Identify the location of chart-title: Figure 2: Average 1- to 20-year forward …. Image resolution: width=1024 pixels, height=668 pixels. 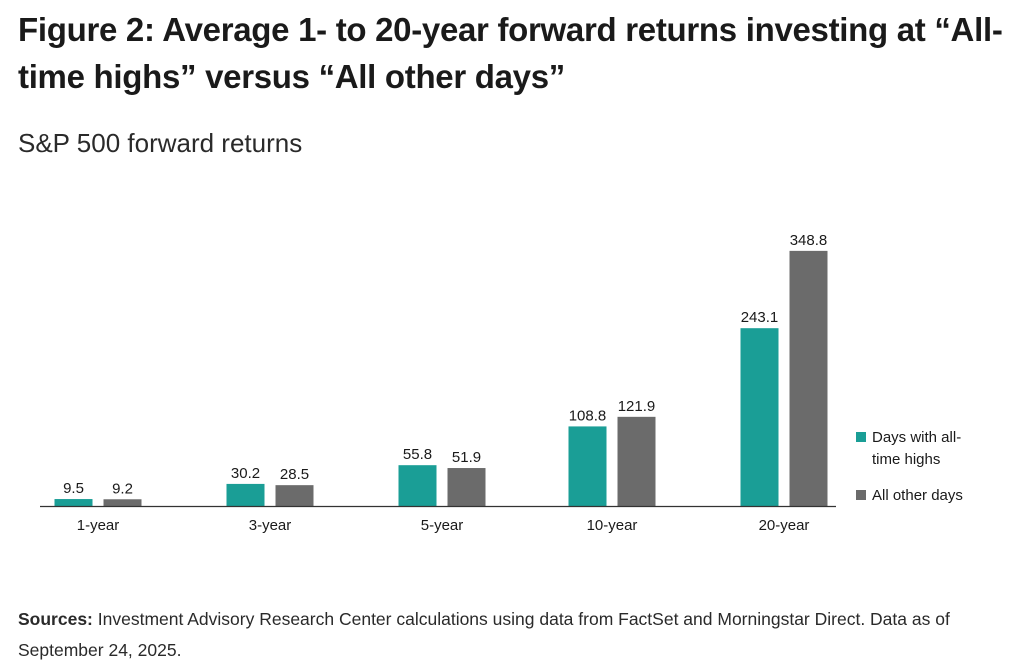
(510, 53).